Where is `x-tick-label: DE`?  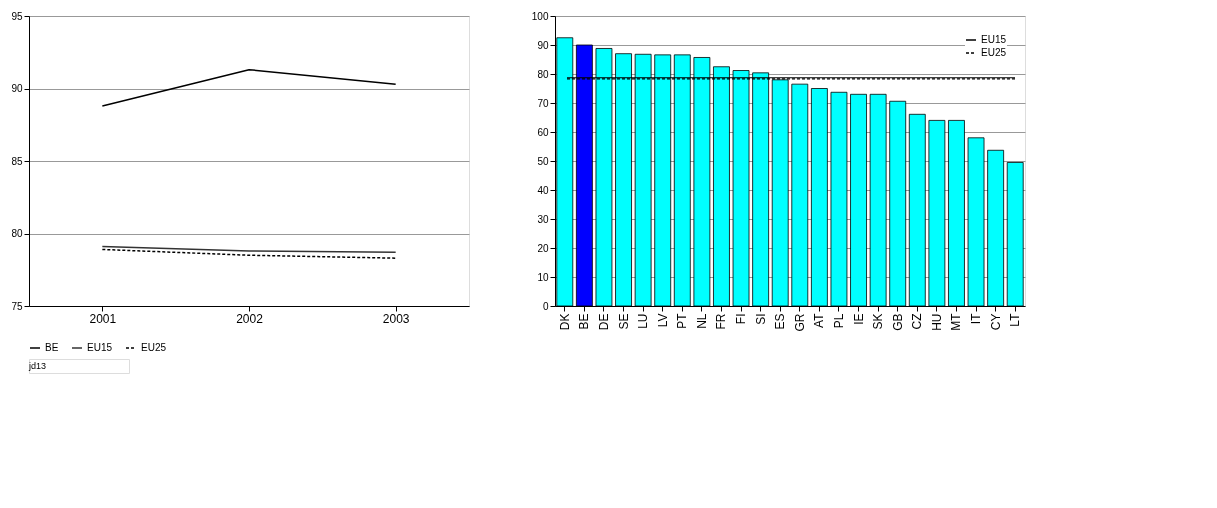
x-tick-label: DE is located at coordinates (603, 322).